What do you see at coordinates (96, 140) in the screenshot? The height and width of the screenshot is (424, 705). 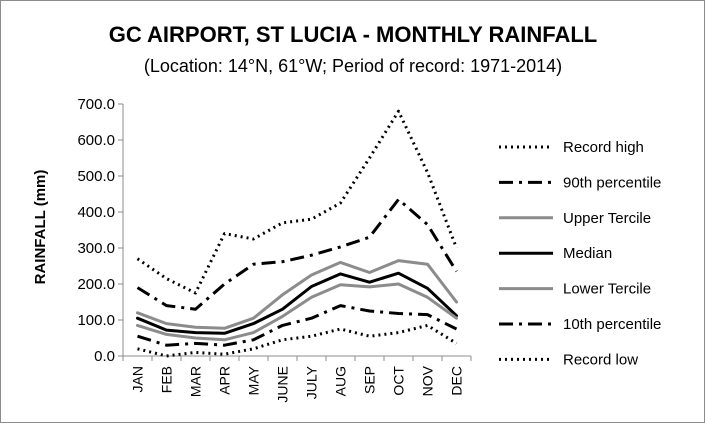 I see `y-tick-label: 600.0` at bounding box center [96, 140].